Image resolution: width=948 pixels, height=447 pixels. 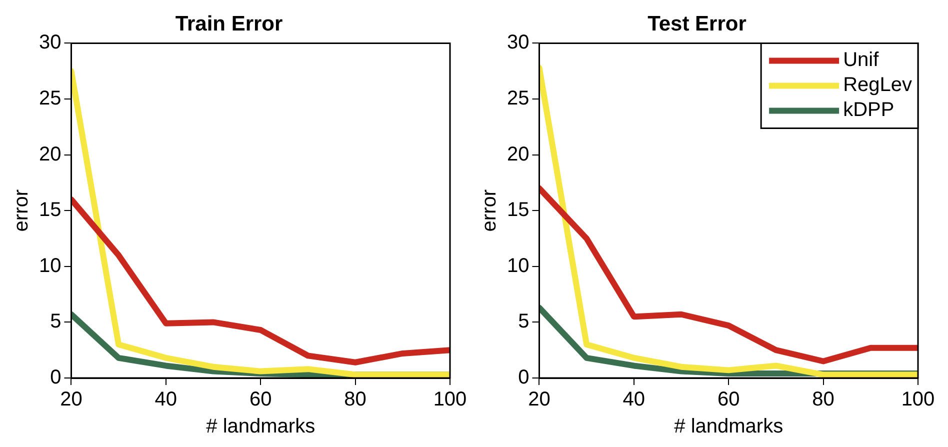 What do you see at coordinates (229, 24) in the screenshot?
I see `chart-title: Train Error` at bounding box center [229, 24].